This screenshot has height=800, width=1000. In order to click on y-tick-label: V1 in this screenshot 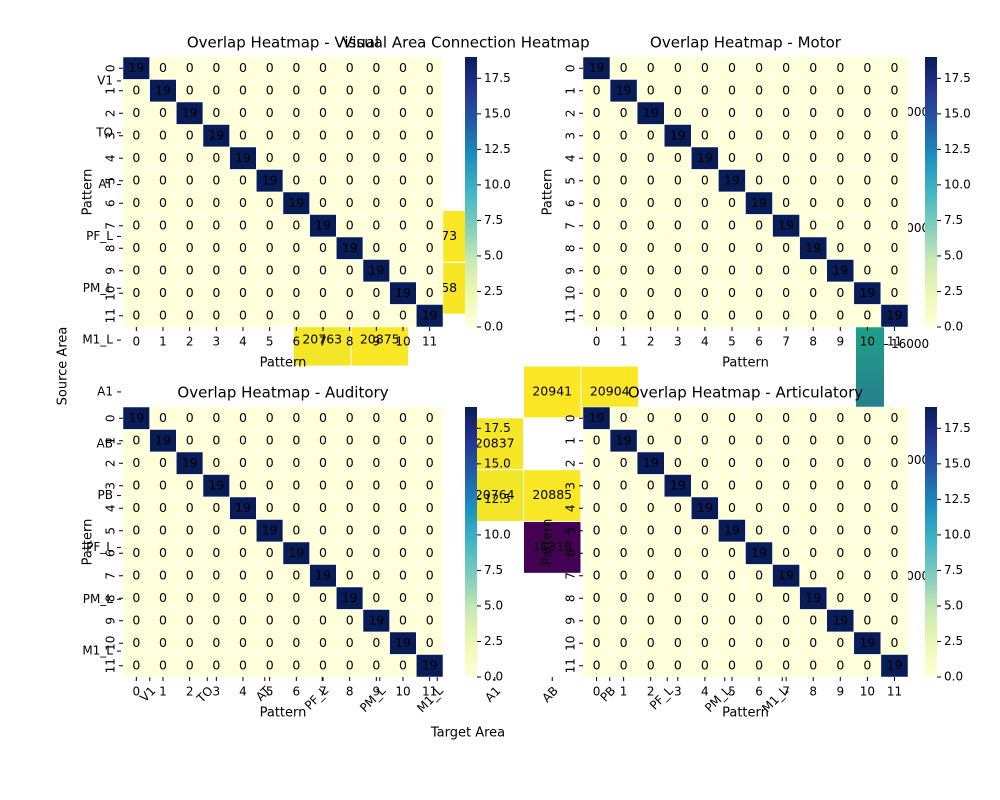, I will do `click(105, 80)`.